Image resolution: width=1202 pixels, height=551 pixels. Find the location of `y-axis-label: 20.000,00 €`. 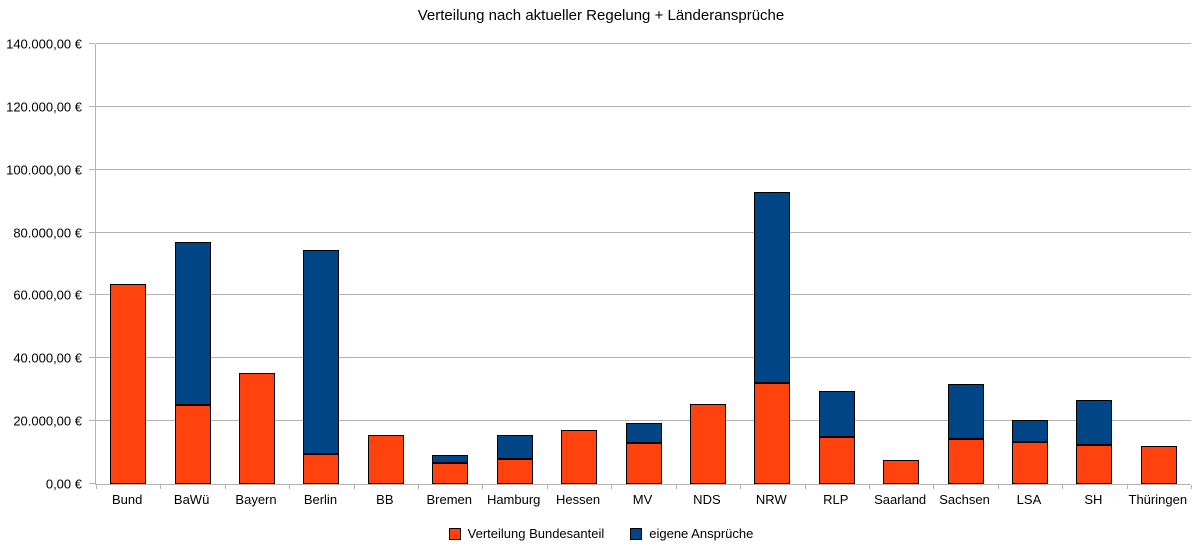

y-axis-label: 20.000,00 € is located at coordinates (47, 421).